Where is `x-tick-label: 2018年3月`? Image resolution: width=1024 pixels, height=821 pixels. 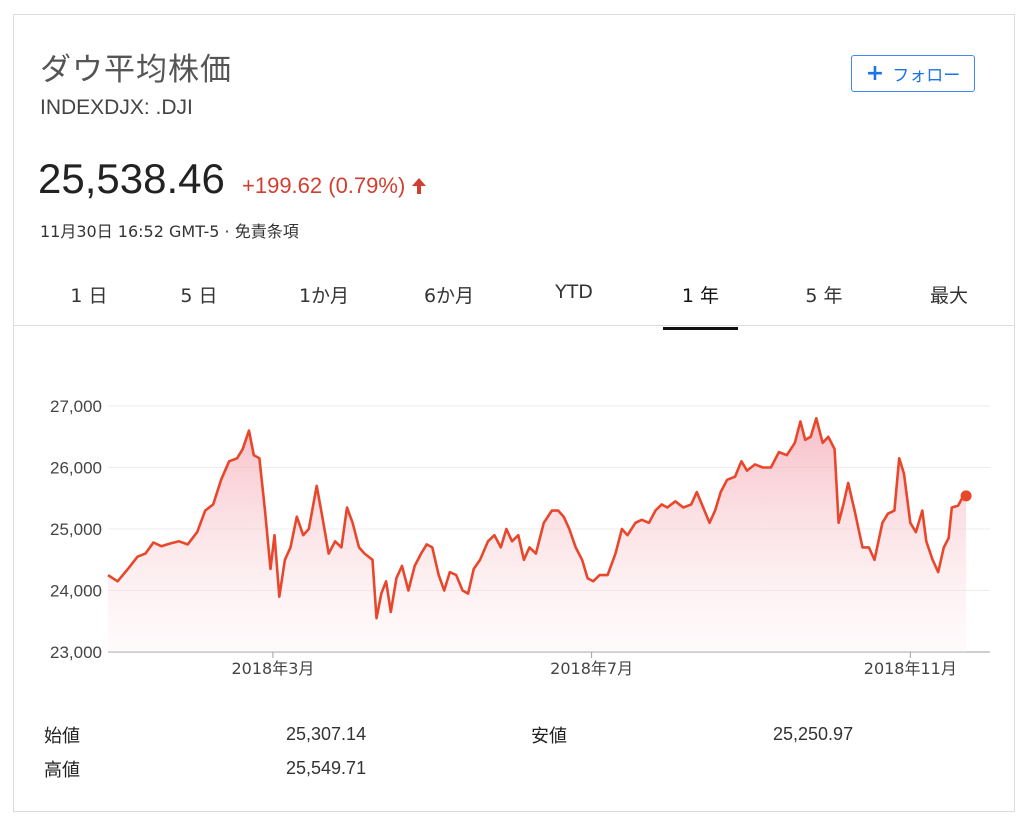
x-tick-label: 2018年3月 is located at coordinates (272, 668).